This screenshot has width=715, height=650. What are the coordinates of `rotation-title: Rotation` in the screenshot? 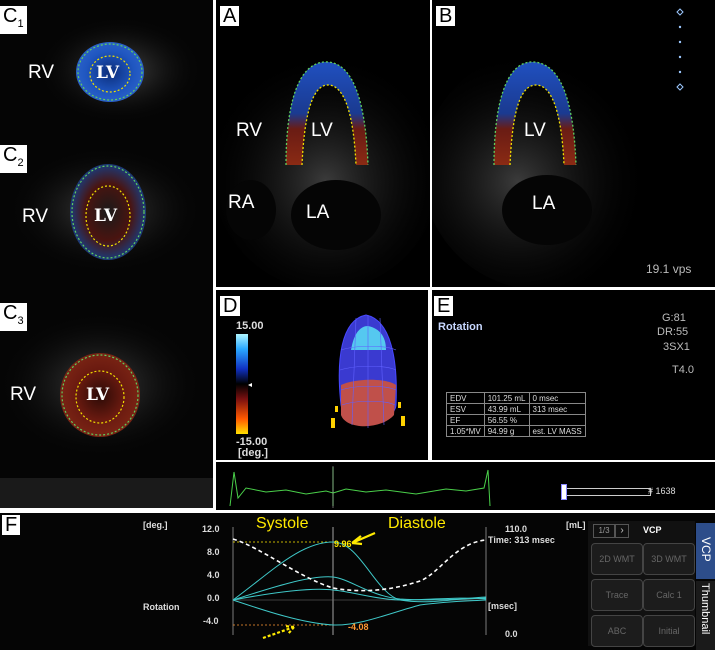 It's located at (460, 327).